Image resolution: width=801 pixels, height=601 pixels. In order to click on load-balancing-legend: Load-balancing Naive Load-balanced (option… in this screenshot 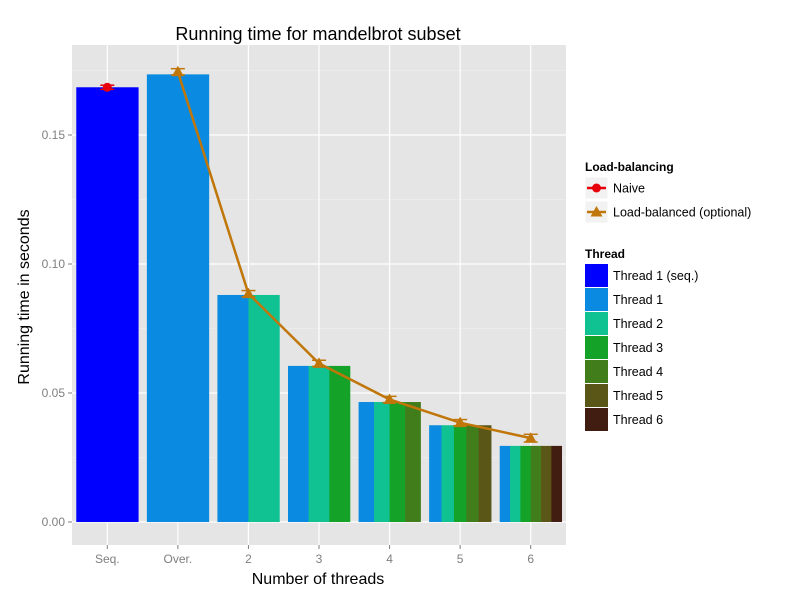, I will do `click(667, 192)`.